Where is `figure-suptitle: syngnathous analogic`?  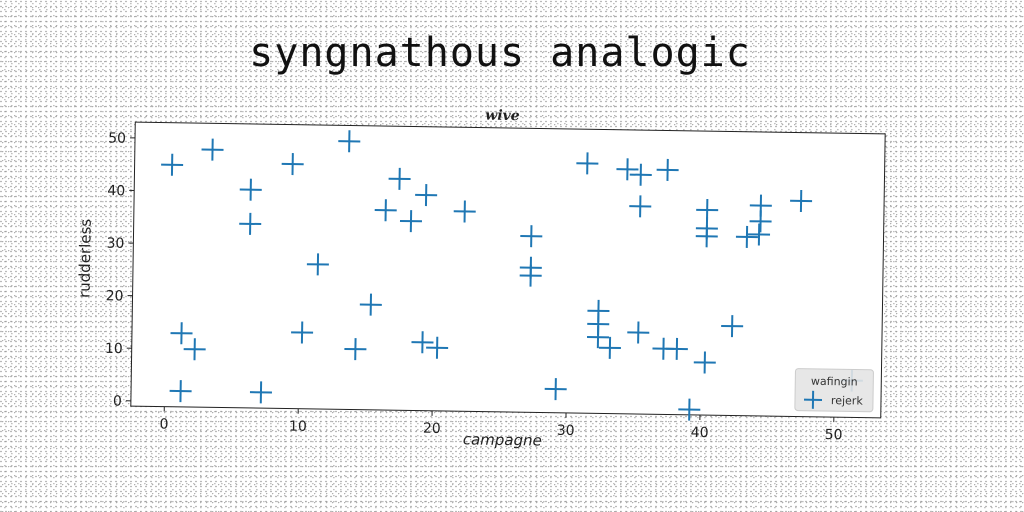
figure-suptitle: syngnathous analogic is located at coordinates (500, 53).